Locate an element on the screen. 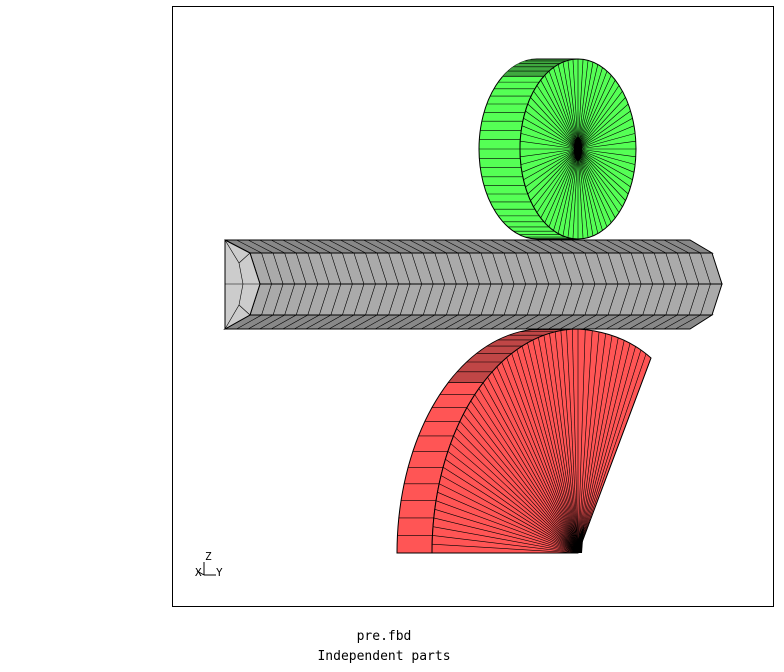 Image resolution: width=784 pixels, height=672 pixels. lower-roller-sector-part is located at coordinates (524, 441).